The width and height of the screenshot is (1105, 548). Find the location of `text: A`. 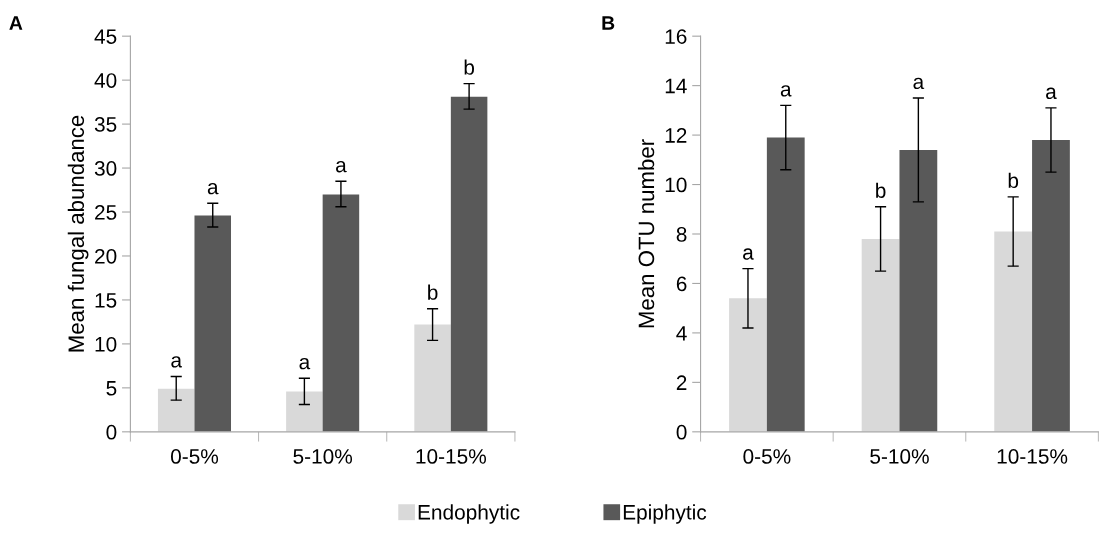

text: A is located at coordinates (16, 23).